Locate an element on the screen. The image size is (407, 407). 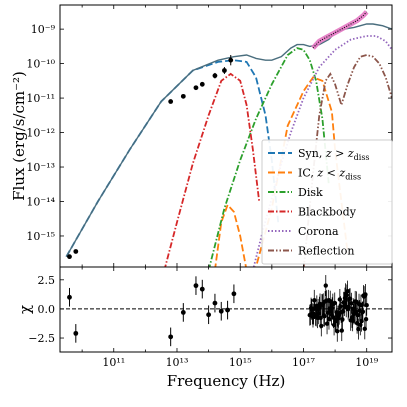
y-tick-label: 10⁻¹³ is located at coordinates (40, 167).